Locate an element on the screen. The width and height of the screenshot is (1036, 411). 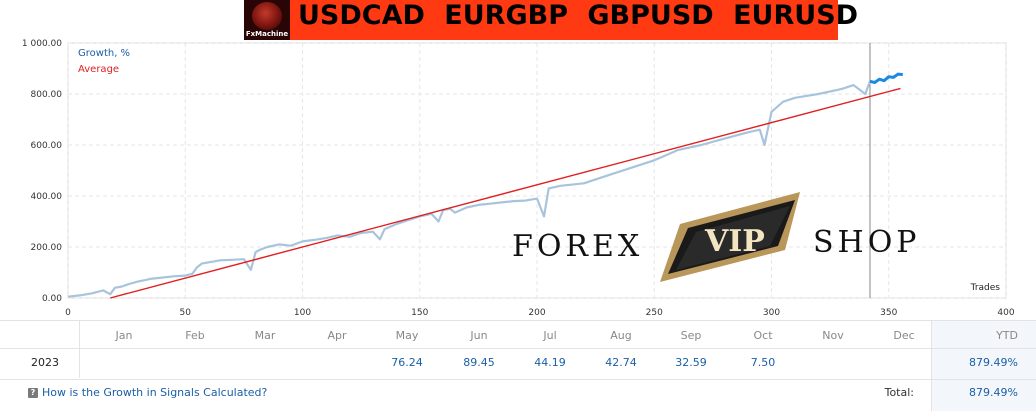
month-value: 32.59 is located at coordinates (691, 362).